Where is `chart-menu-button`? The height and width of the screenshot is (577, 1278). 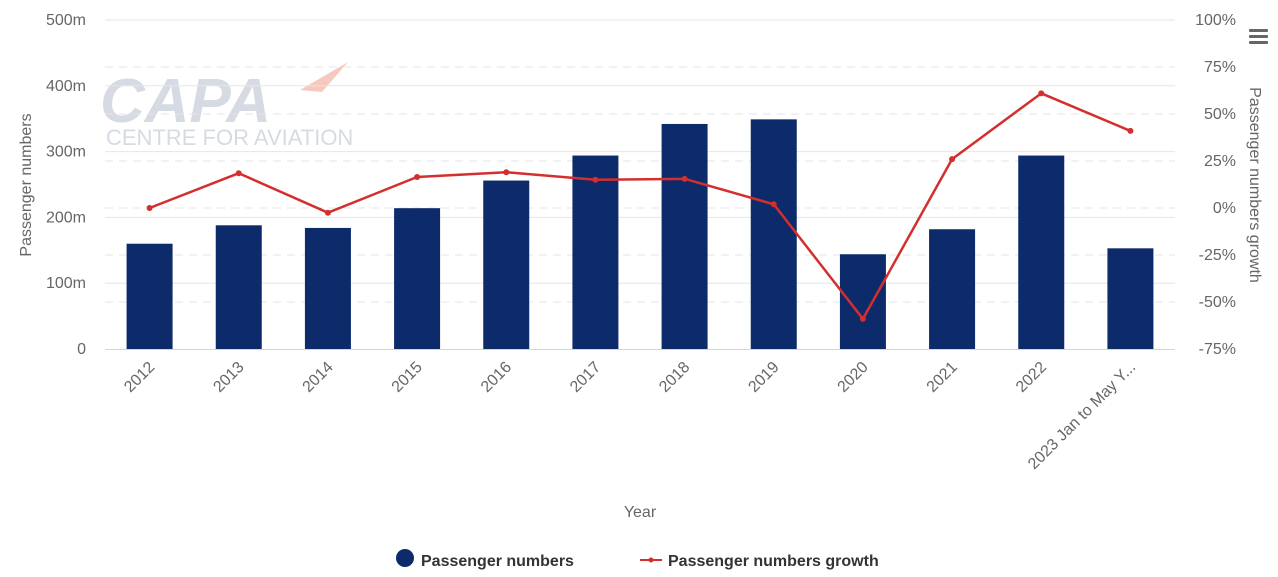 chart-menu-button is located at coordinates (1258, 35).